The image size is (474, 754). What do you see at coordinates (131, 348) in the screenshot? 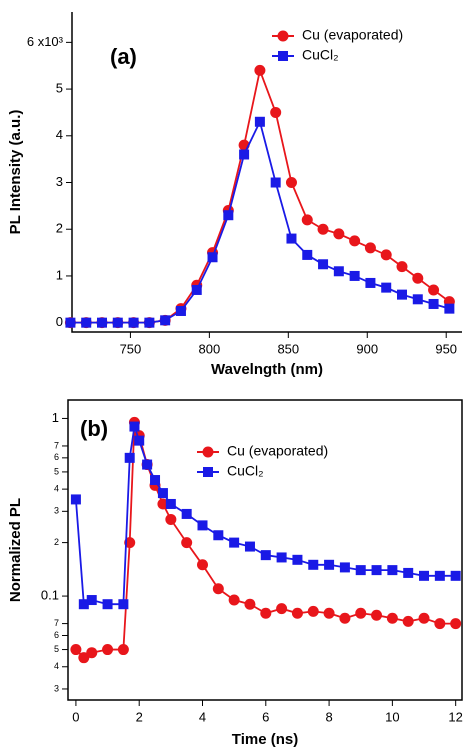
I see `x-tick-label: 750` at bounding box center [131, 348].